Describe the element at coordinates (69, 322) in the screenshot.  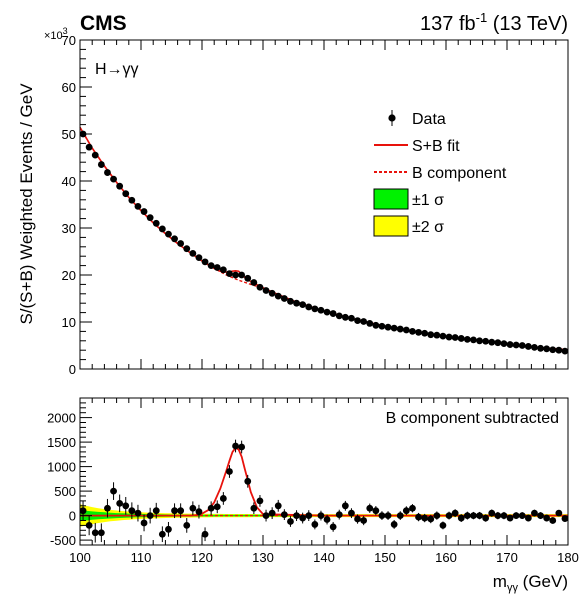
I see `top-y-tick-label: 10` at that location.